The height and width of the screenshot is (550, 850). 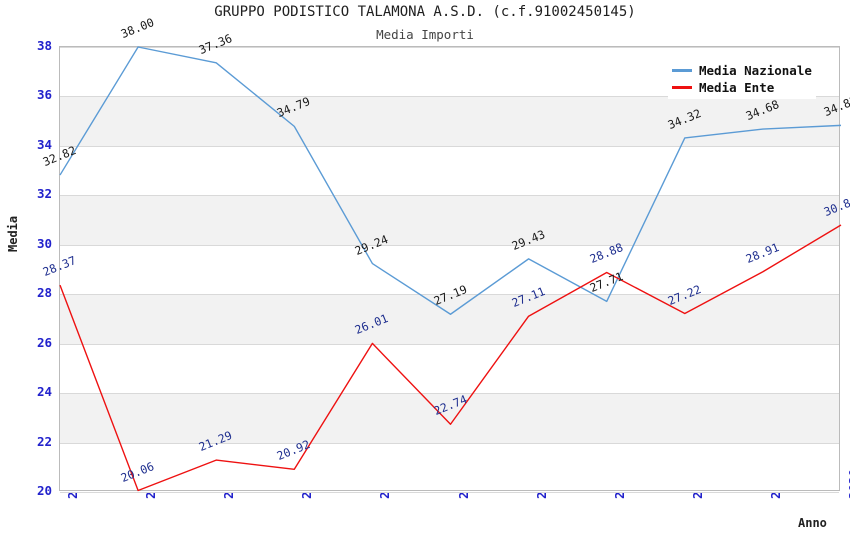 What do you see at coordinates (44, 490) in the screenshot?
I see `y-tick-label: 20` at bounding box center [44, 490].